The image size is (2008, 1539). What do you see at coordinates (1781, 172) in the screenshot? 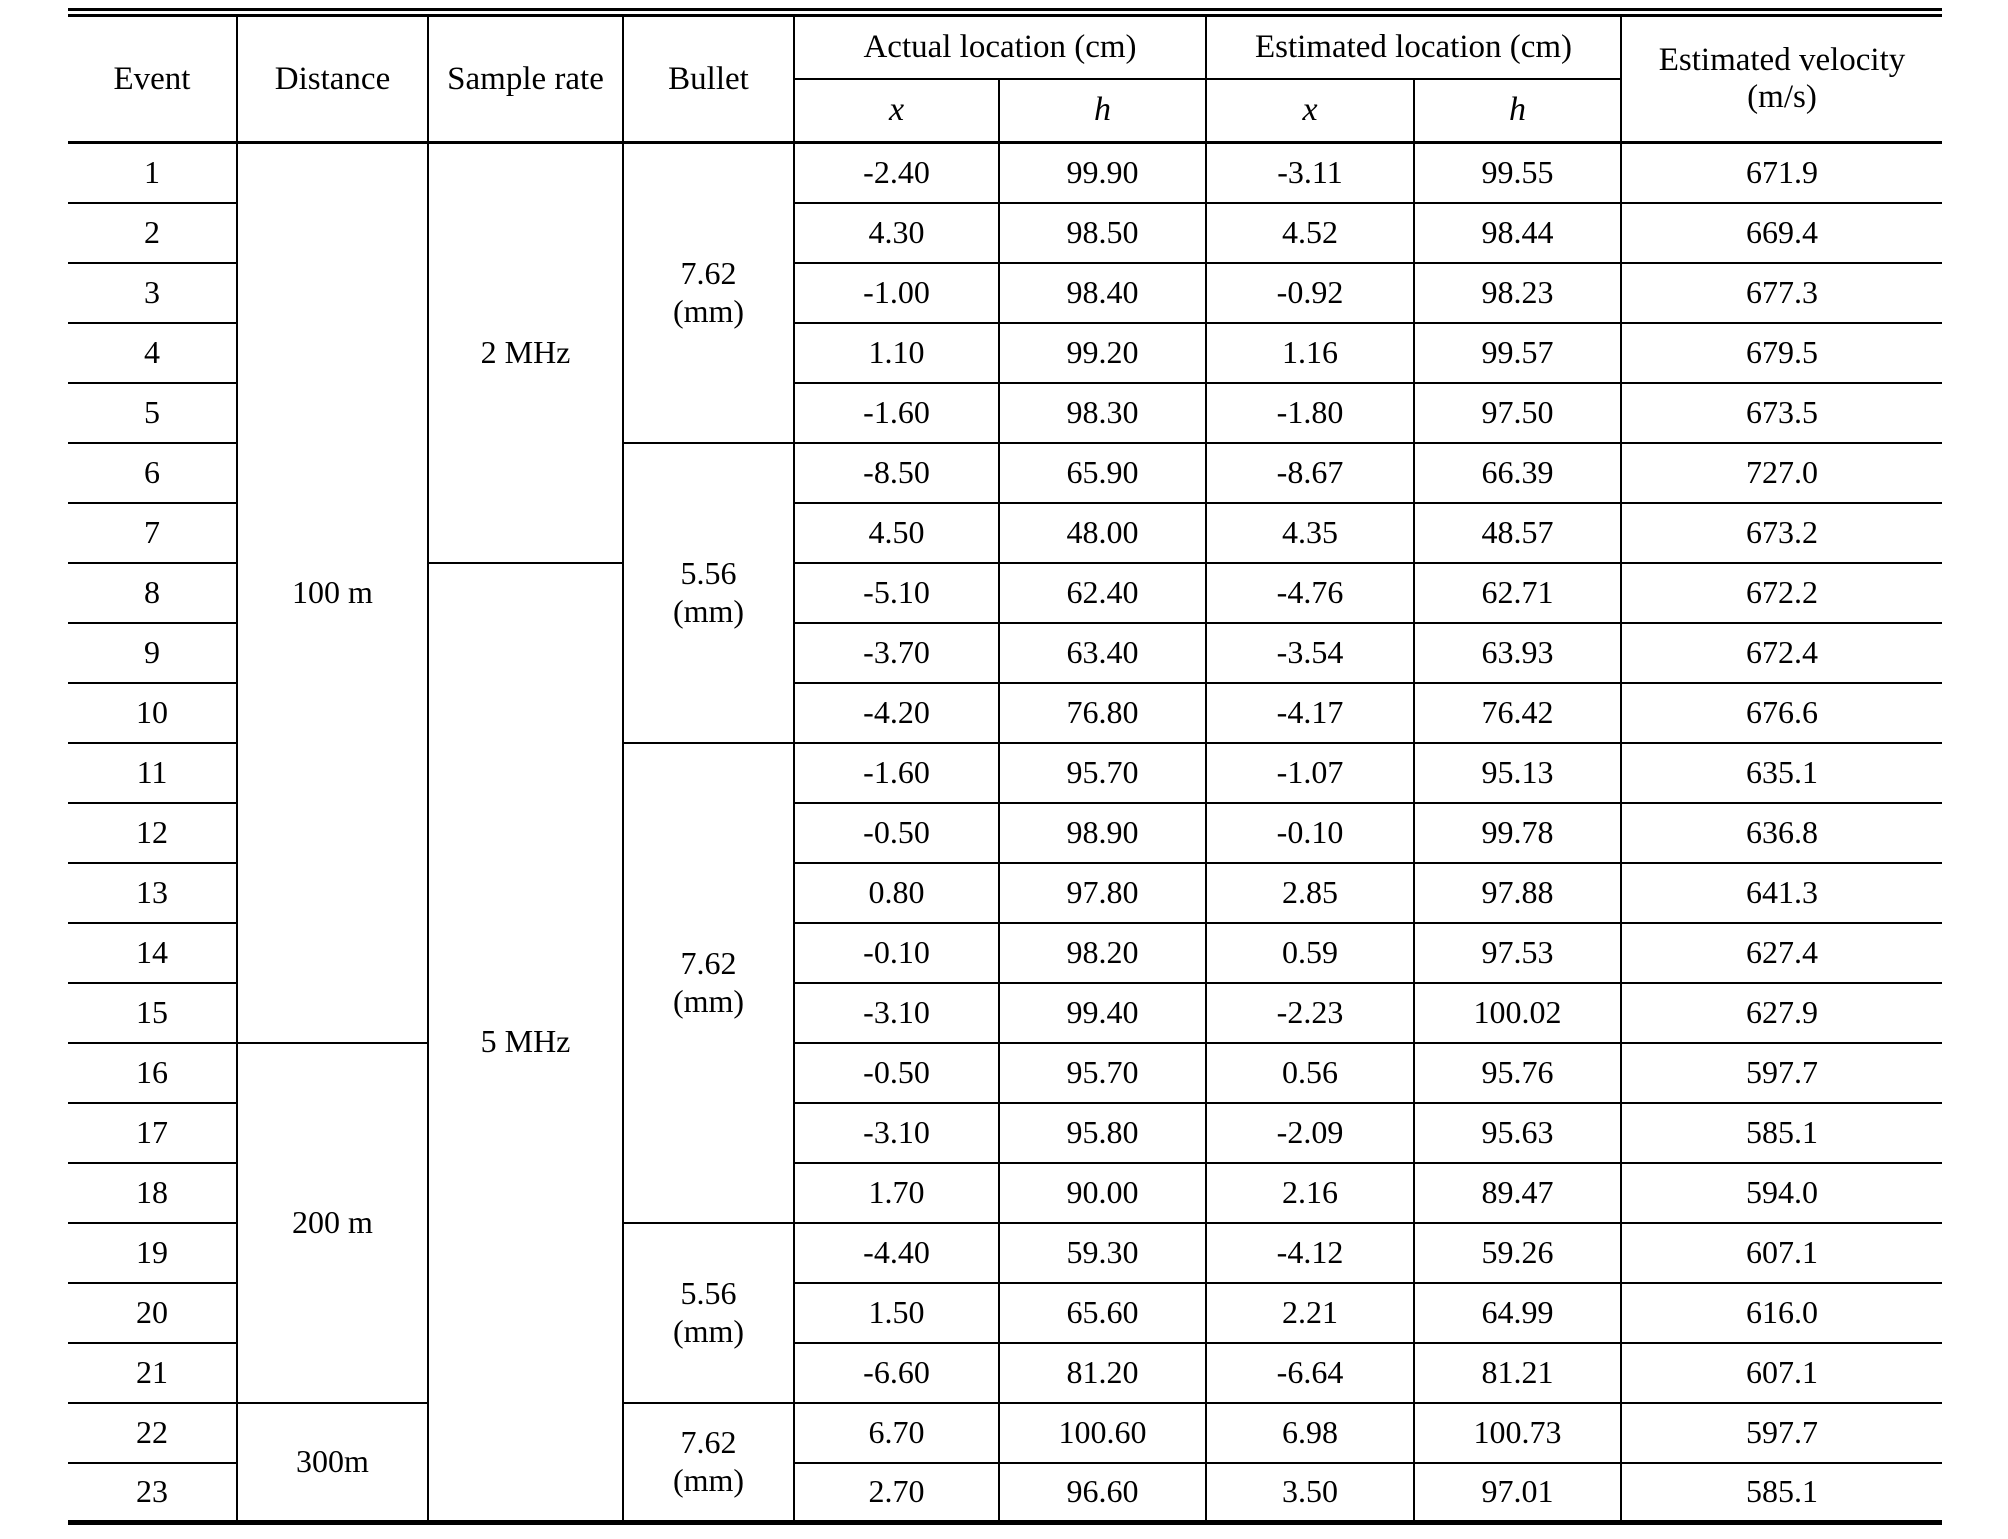
I see `velocity-cell: 671.9` at bounding box center [1781, 172].